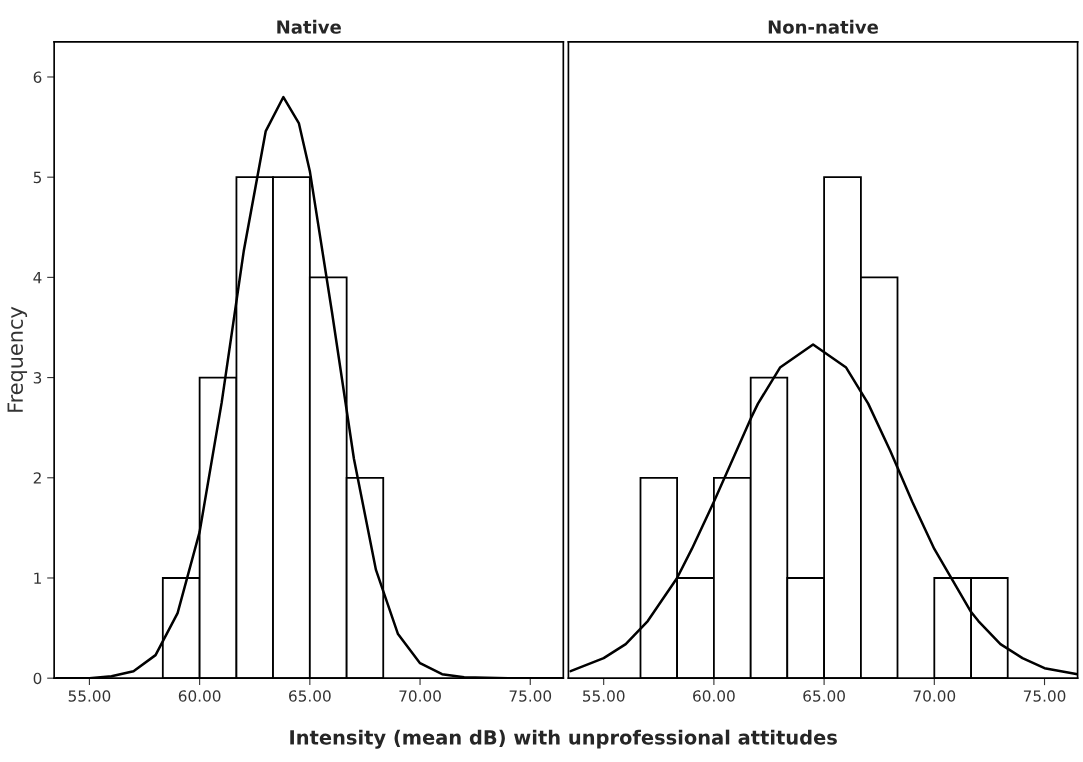 This screenshot has width=1083, height=762. What do you see at coordinates (309, 26) in the screenshot?
I see `chart-title: Native` at bounding box center [309, 26].